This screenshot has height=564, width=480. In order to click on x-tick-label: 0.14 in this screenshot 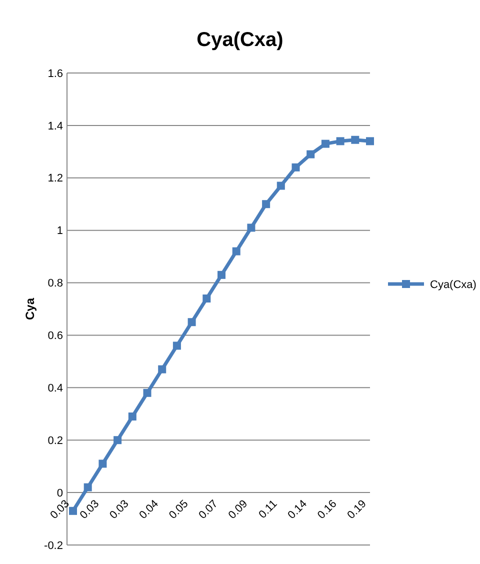, I will do `click(298, 510)`.